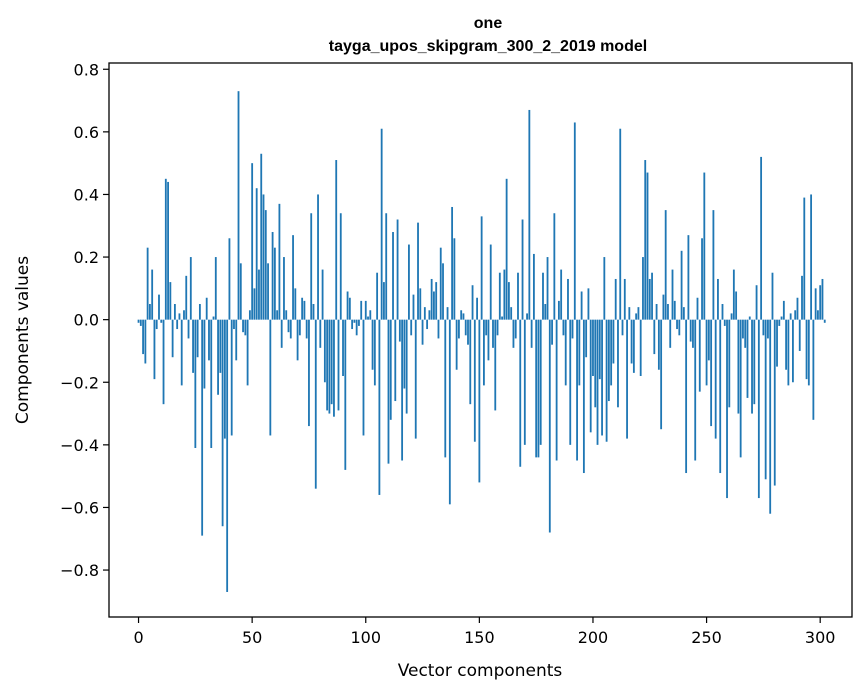  Describe the element at coordinates (593, 637) in the screenshot. I see `x-tick-label: 200` at that location.